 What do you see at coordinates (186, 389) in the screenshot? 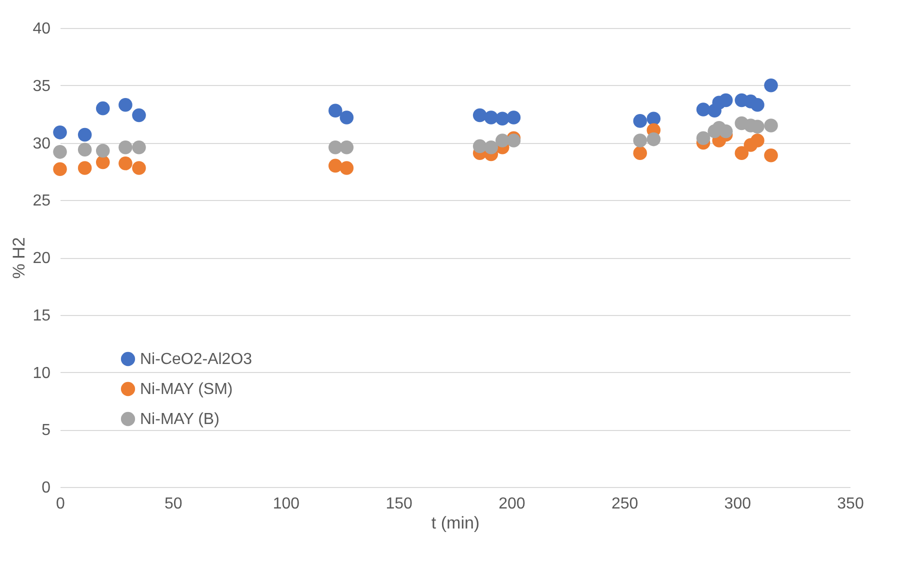
I see `legend-label: Ni-MAY (SM)` at bounding box center [186, 389].